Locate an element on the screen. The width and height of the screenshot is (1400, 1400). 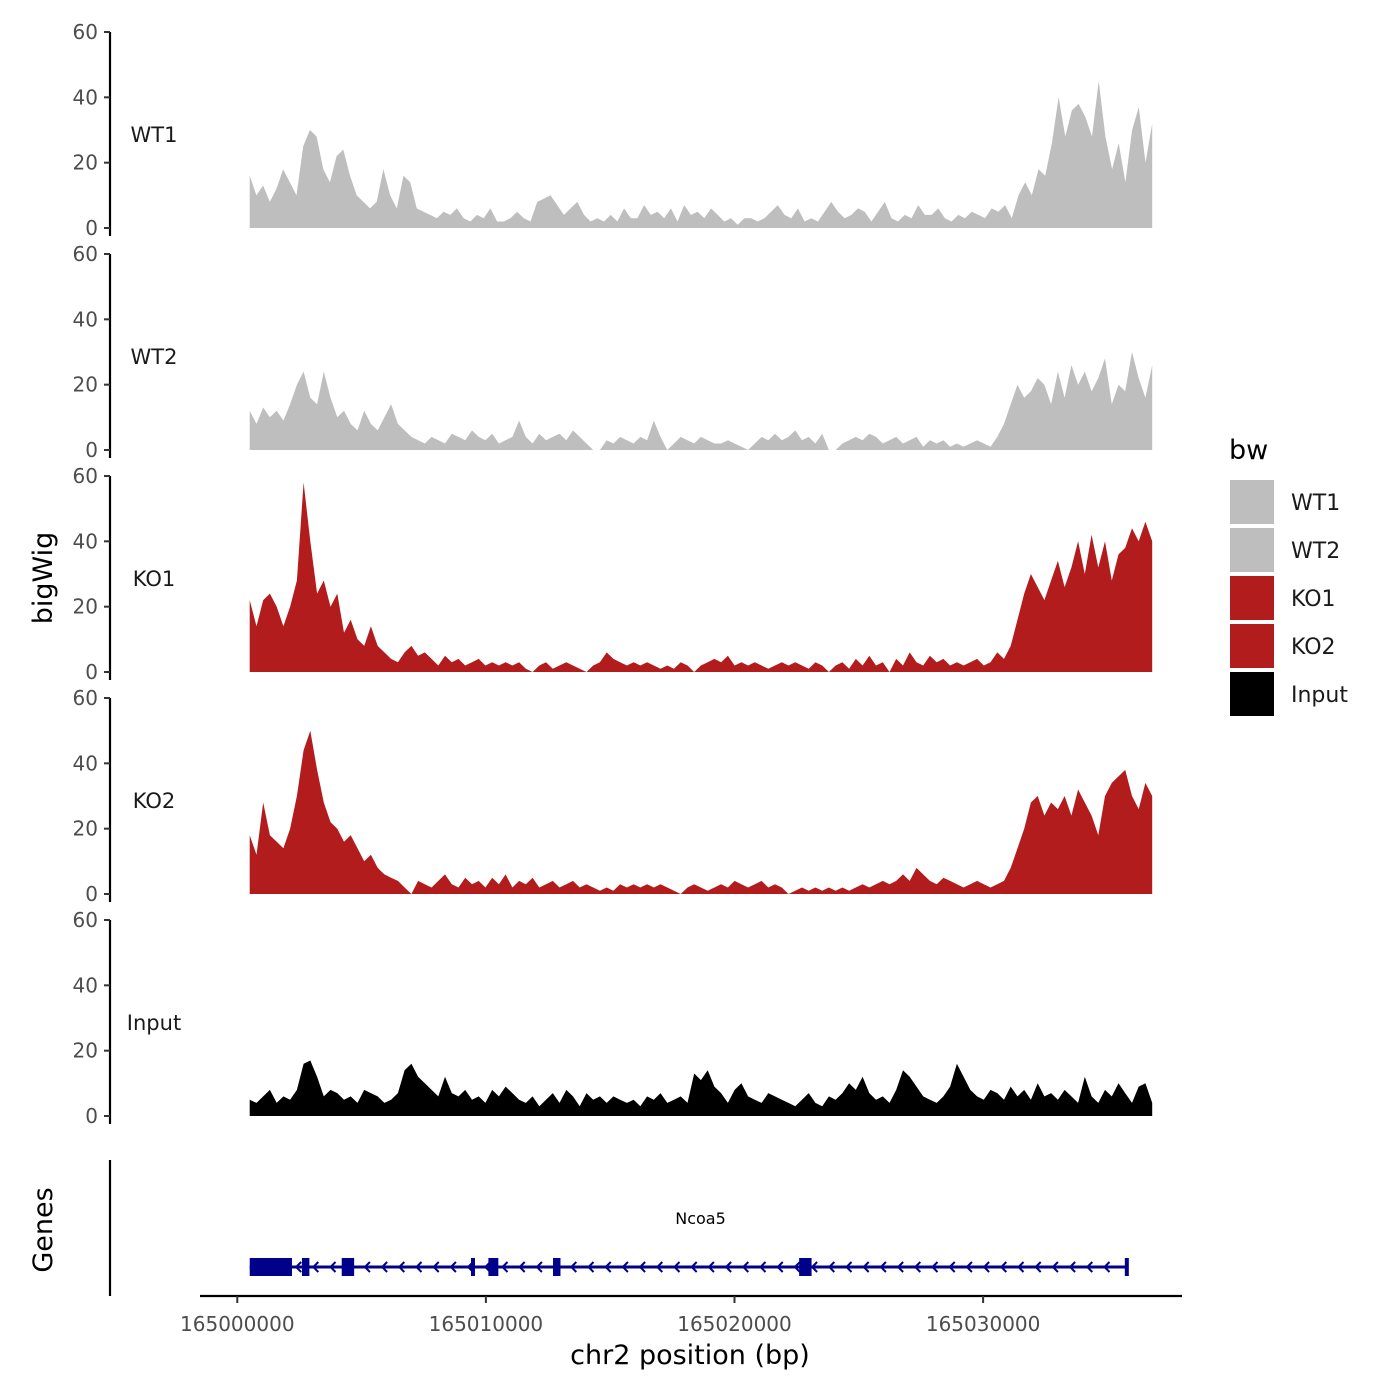
area-input is located at coordinates (701, 1088).